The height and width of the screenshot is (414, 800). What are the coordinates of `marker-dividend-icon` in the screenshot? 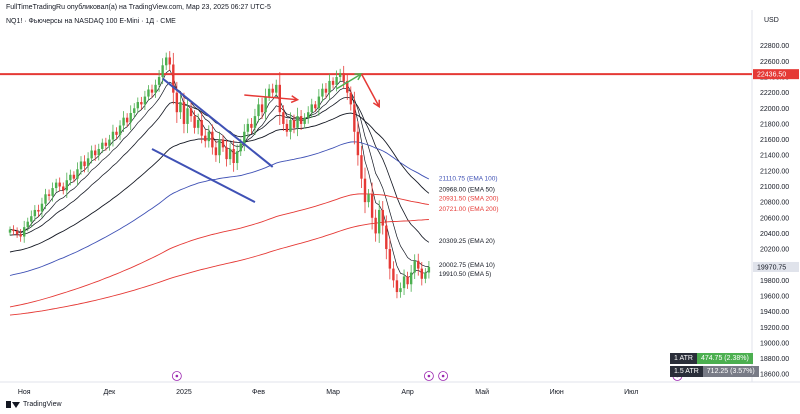 It's located at (176, 376).